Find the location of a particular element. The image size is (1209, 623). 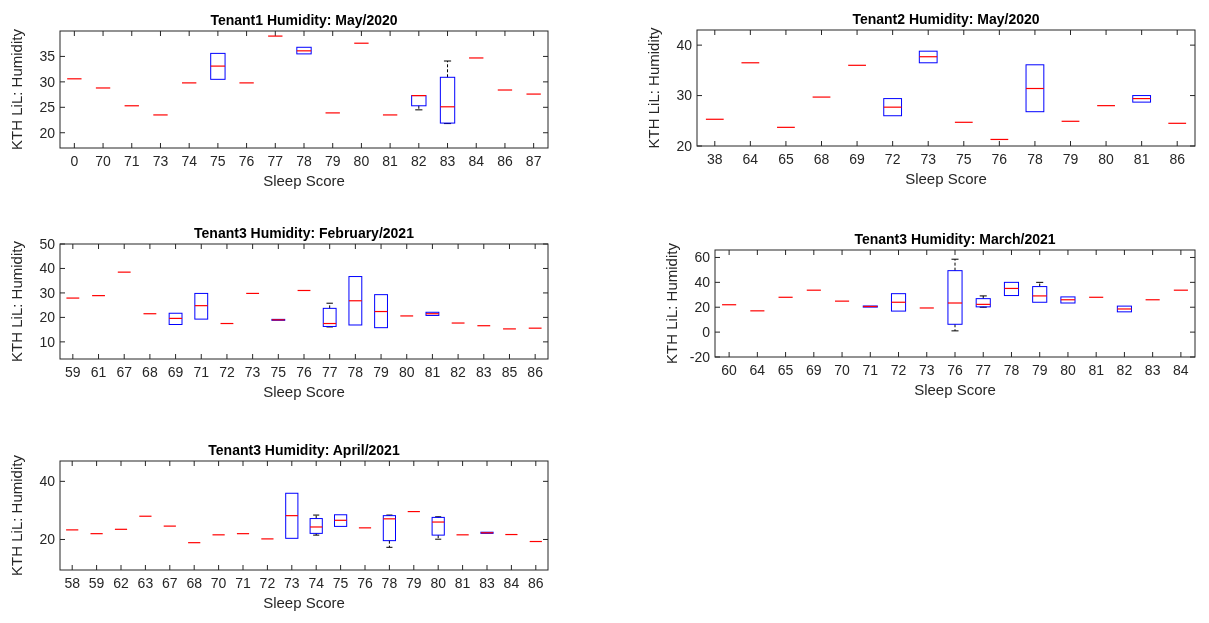

x-tick-label: 60 is located at coordinates (729, 370).